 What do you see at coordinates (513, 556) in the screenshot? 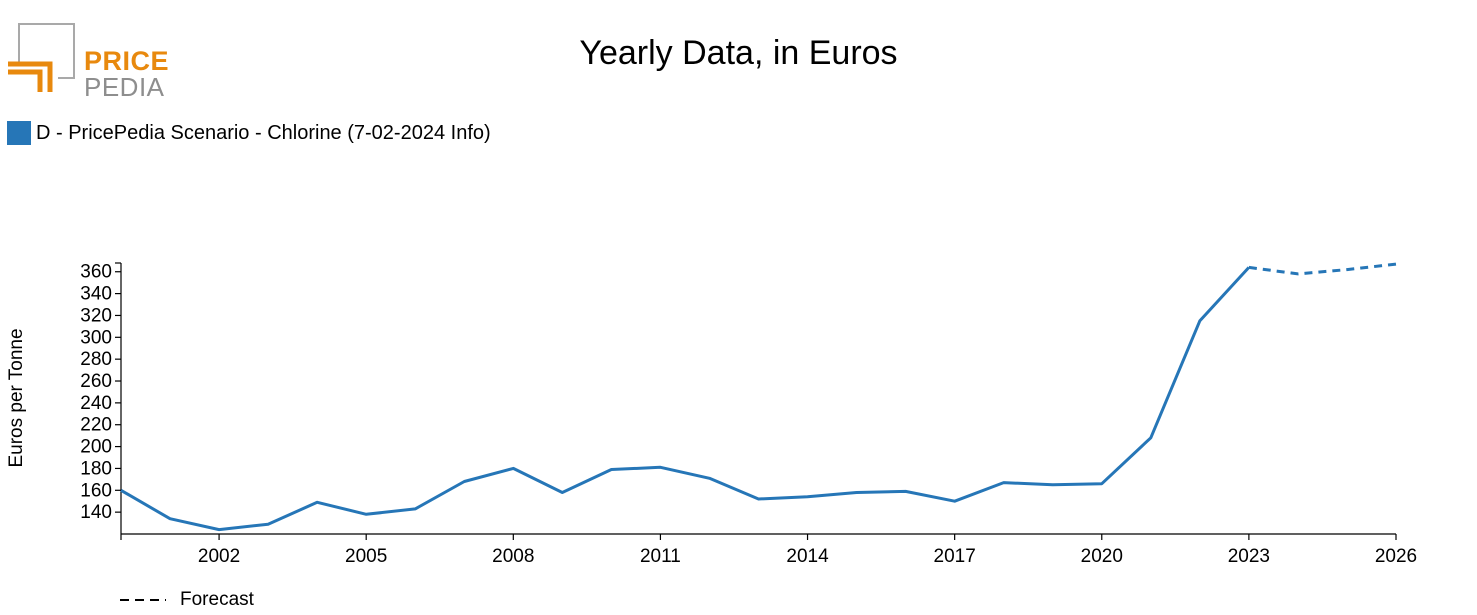
I see `x-tick-label: 2008` at bounding box center [513, 556].